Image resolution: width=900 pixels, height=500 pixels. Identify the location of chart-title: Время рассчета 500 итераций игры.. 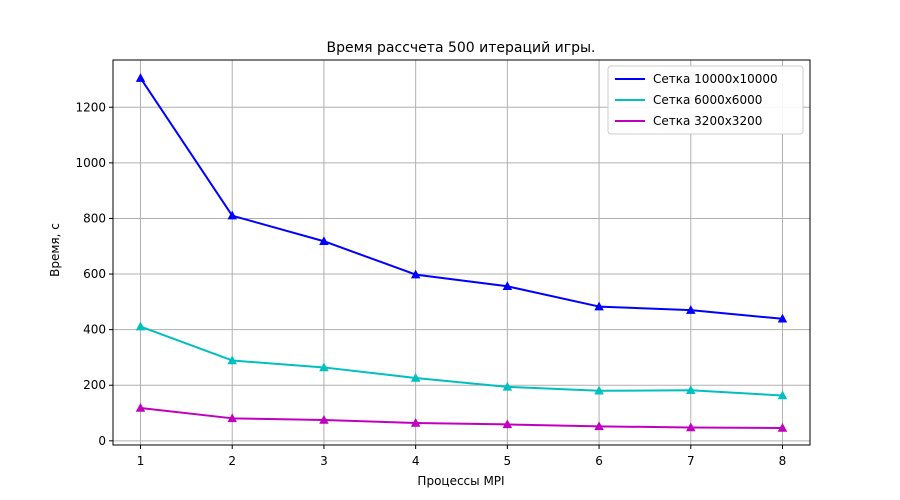
(461, 48).